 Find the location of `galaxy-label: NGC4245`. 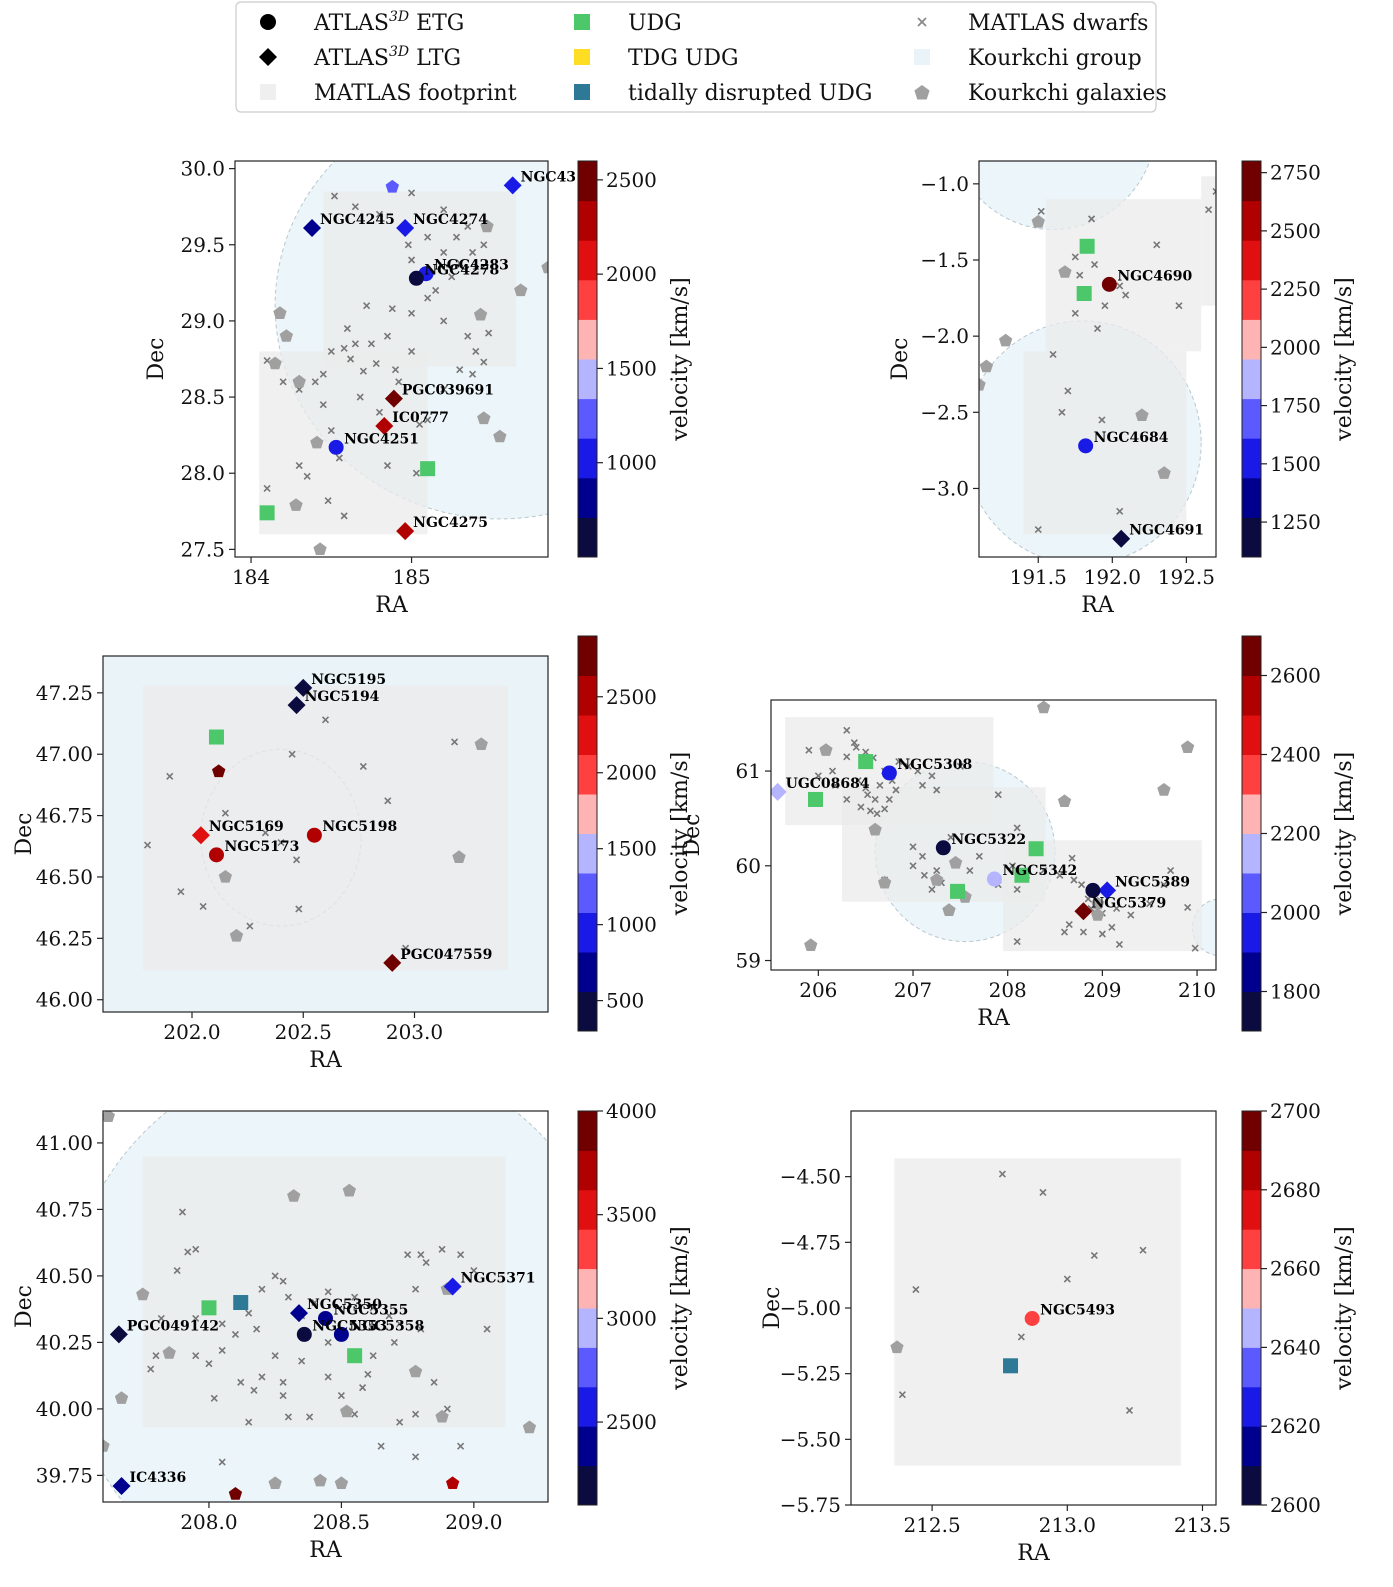

galaxy-label: NGC4245 is located at coordinates (357, 220).